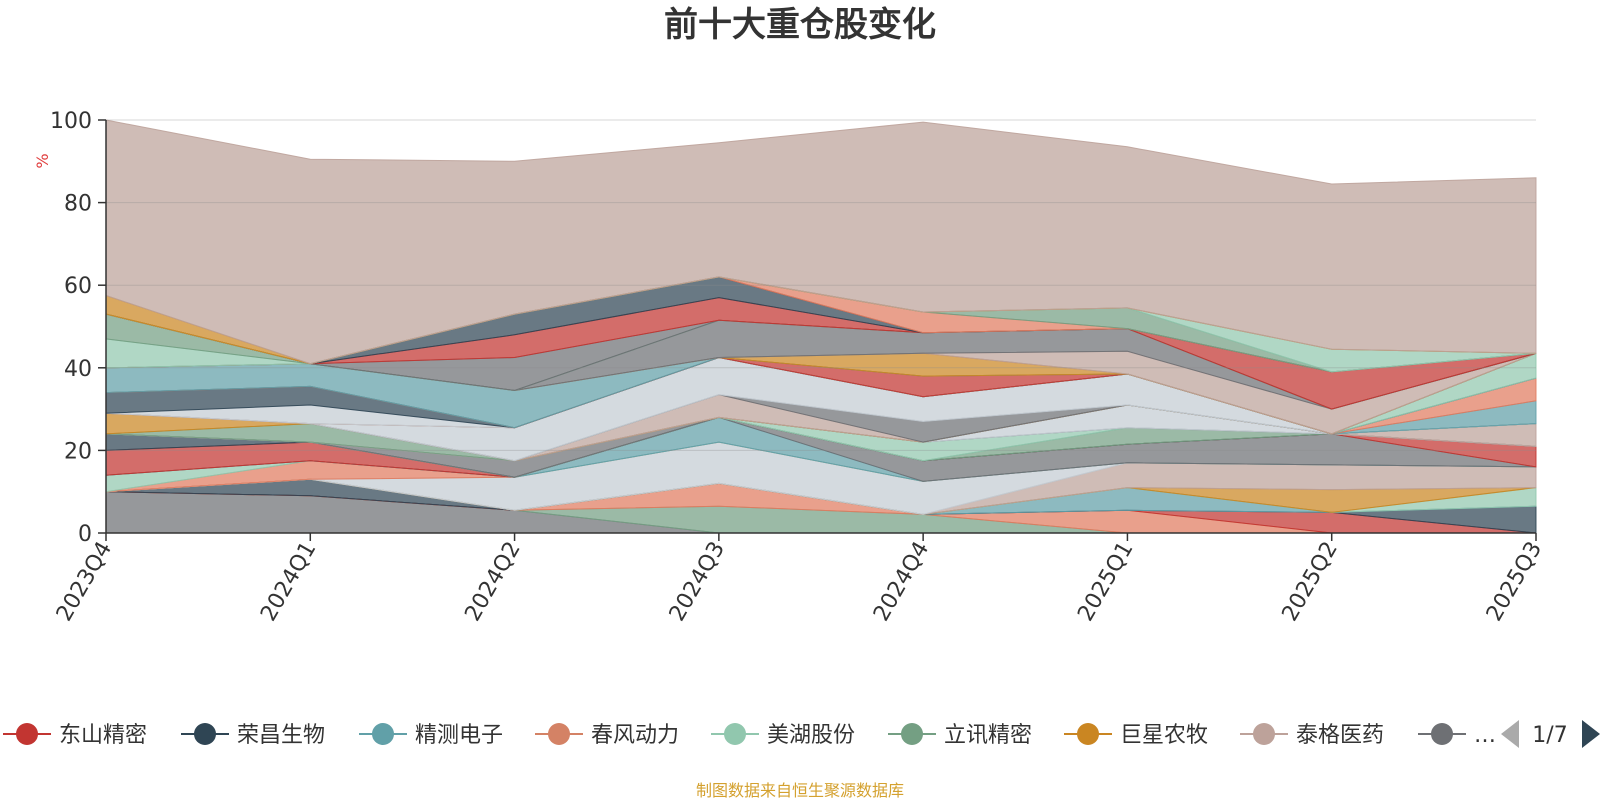  What do you see at coordinates (288, 582) in the screenshot?
I see `x-tick-label-2024Q1: 2024Q1` at bounding box center [288, 582].